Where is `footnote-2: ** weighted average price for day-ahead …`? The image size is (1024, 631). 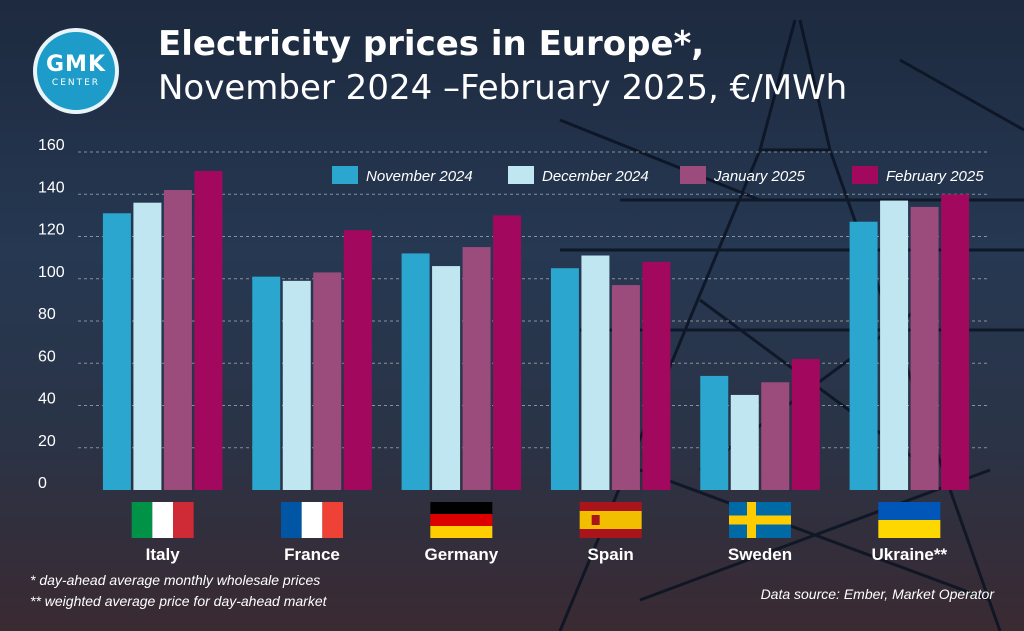 footnote-2: ** weighted average price for day-ahead … is located at coordinates (178, 601).